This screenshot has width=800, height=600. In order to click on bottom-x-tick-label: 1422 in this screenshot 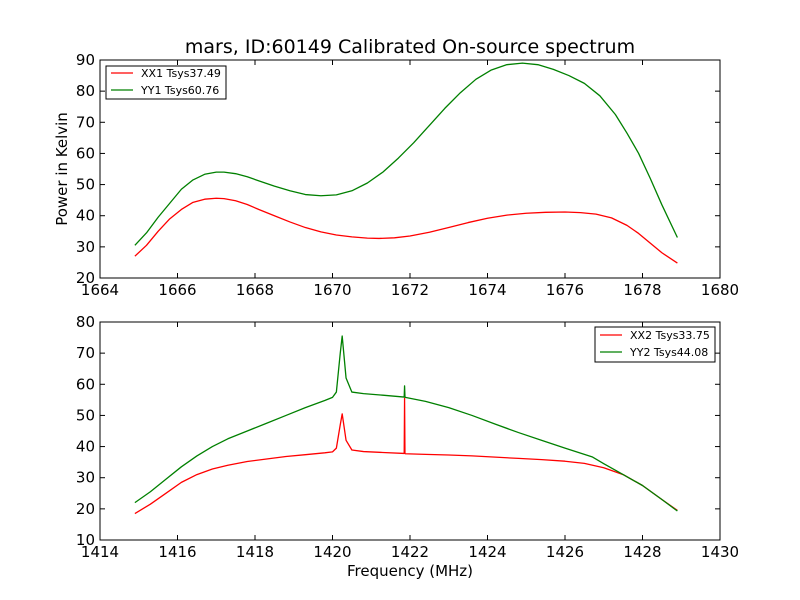, I will do `click(410, 552)`.